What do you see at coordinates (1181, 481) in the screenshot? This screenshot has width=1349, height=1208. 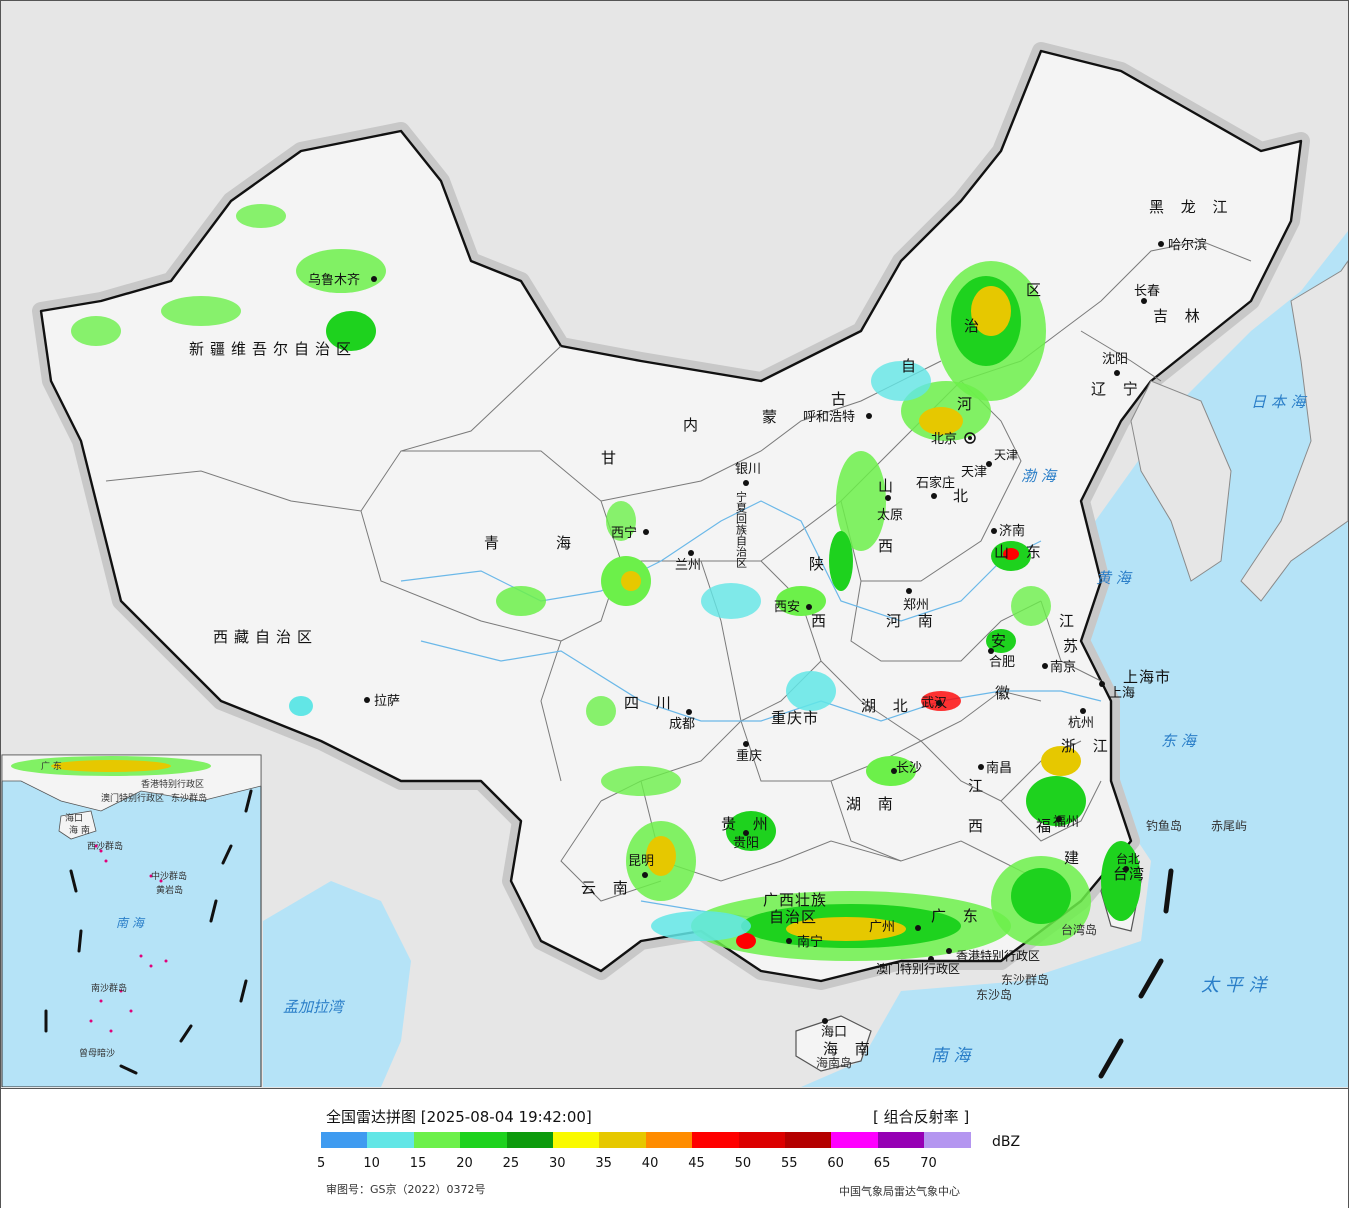 I see `korea-land` at bounding box center [1181, 481].